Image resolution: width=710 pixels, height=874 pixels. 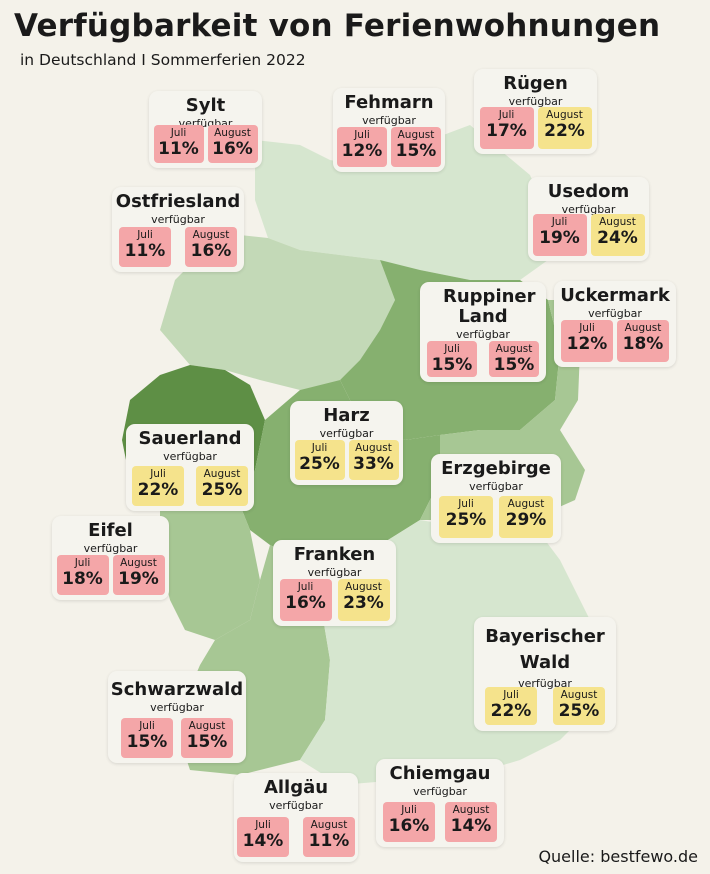 I want to click on source-credit: Quelle: bestfewo.de, so click(x=618, y=856).